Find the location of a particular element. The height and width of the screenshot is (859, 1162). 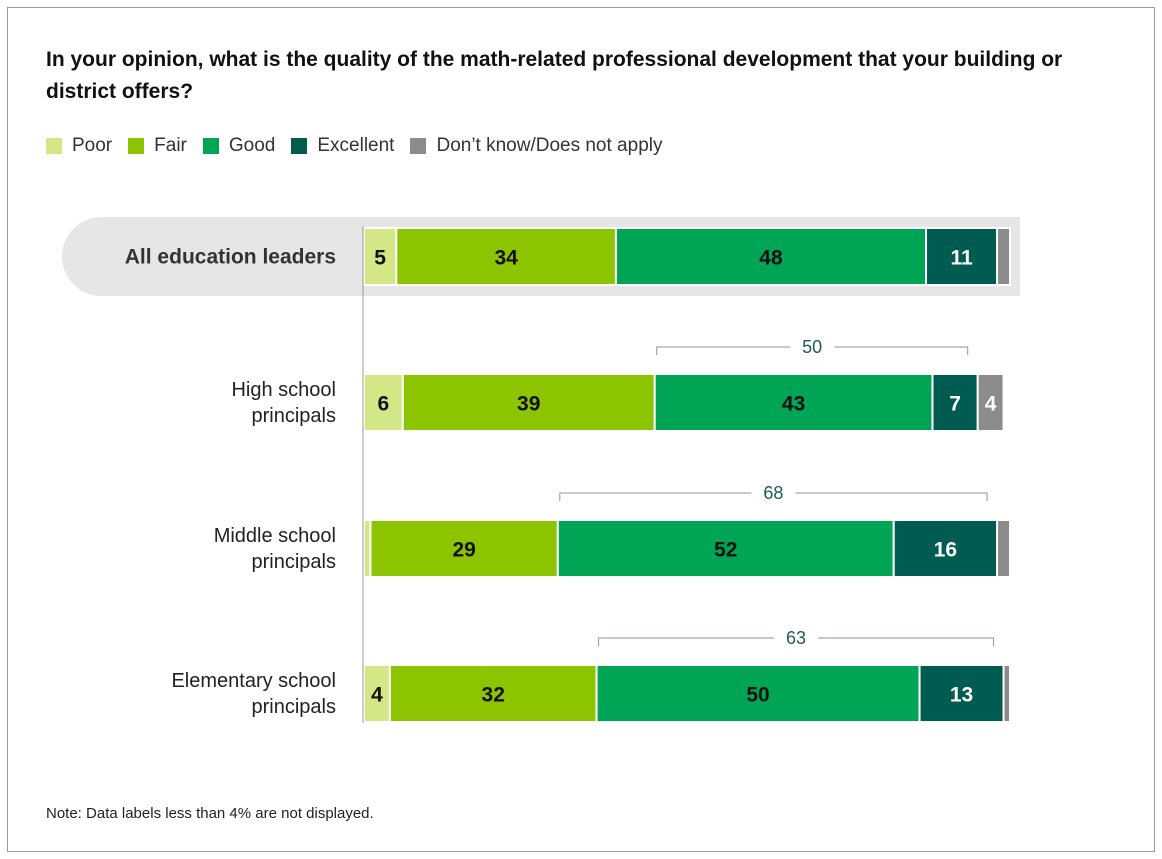

data-label: 39 is located at coordinates (528, 404).